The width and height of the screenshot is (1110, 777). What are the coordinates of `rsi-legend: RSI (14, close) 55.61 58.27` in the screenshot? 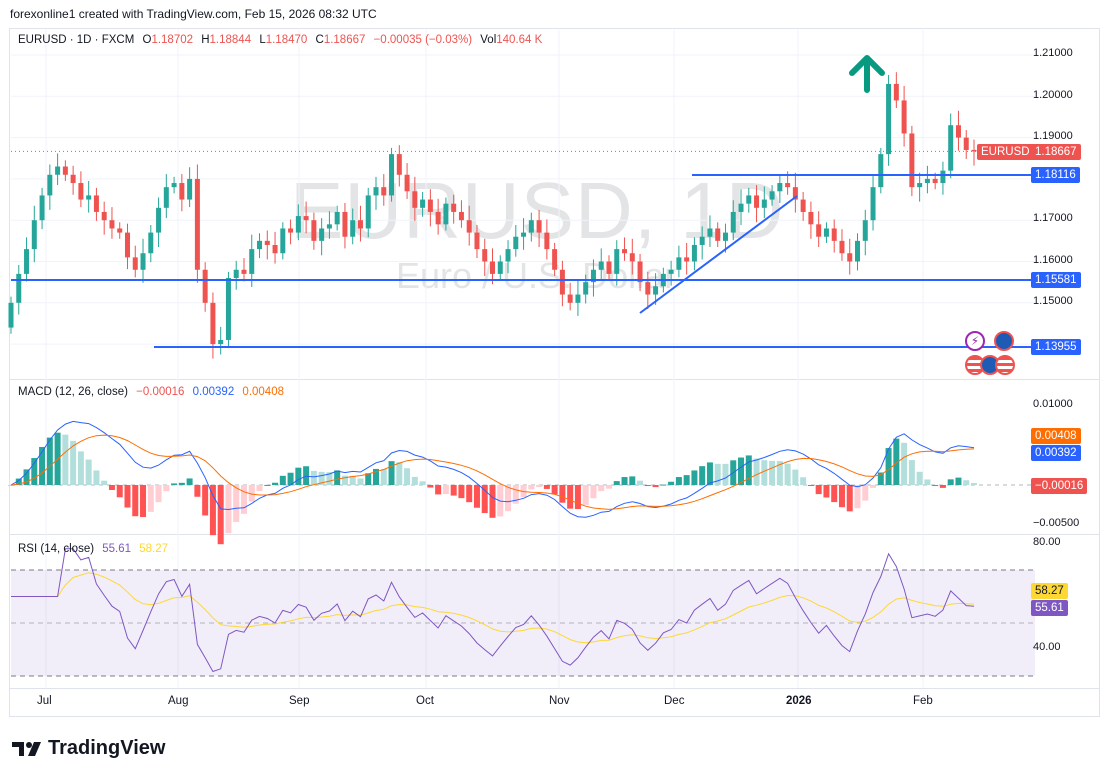 It's located at (95, 549).